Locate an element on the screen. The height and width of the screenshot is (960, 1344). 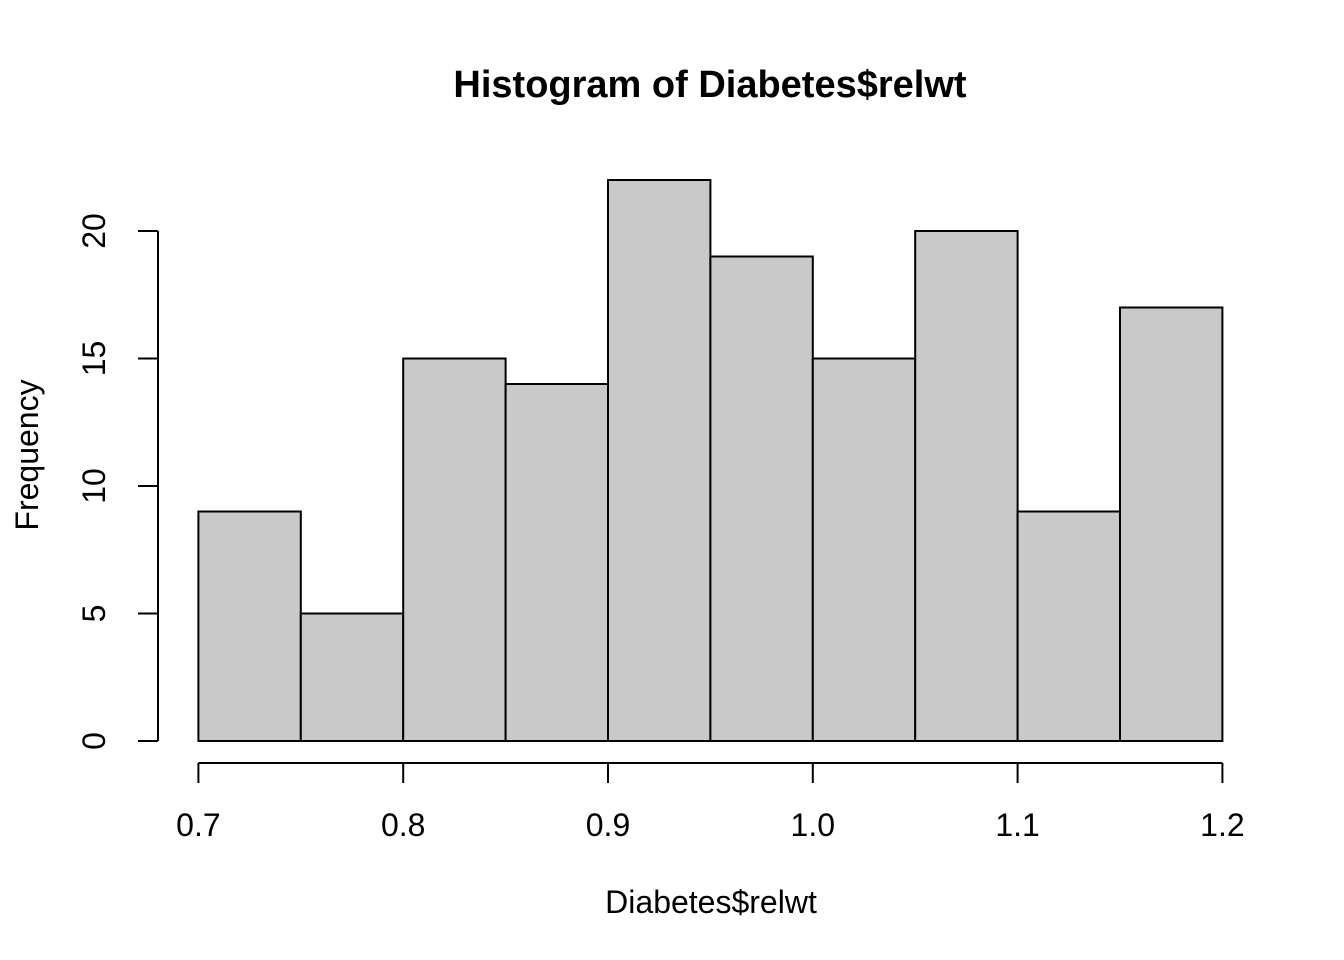
x-tick-label: 1.0 is located at coordinates (813, 825).